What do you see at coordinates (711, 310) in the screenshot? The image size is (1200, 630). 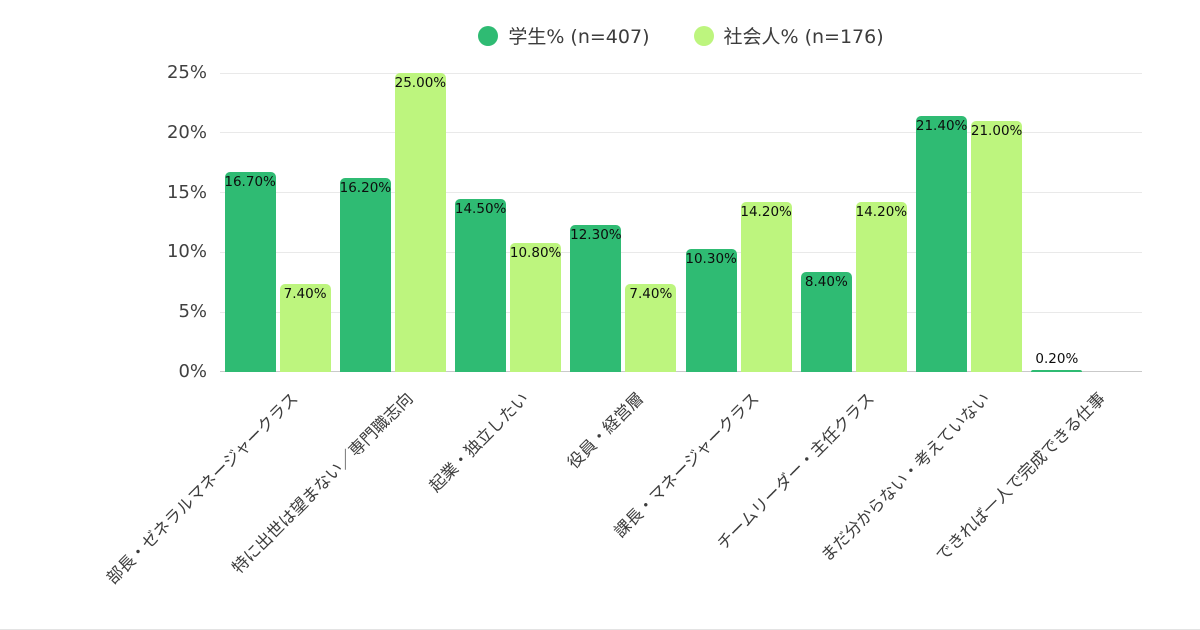 I see `bar-students: 10.30%` at bounding box center [711, 310].